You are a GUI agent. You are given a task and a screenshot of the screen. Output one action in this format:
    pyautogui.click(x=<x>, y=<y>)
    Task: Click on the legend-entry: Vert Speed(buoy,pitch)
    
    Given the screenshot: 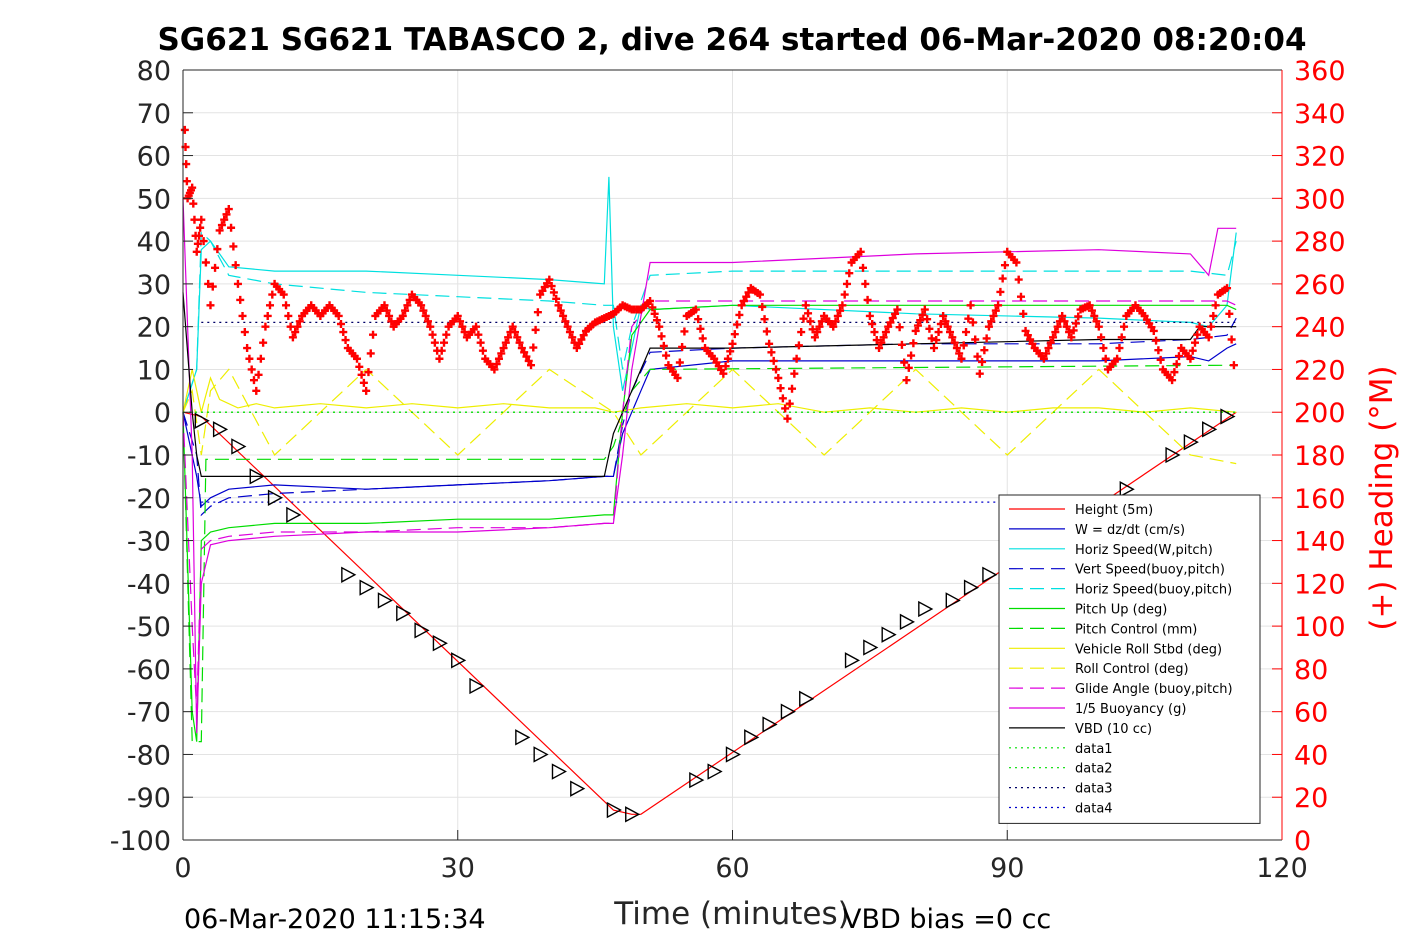 What is the action you would take?
    pyautogui.click(x=1150, y=570)
    